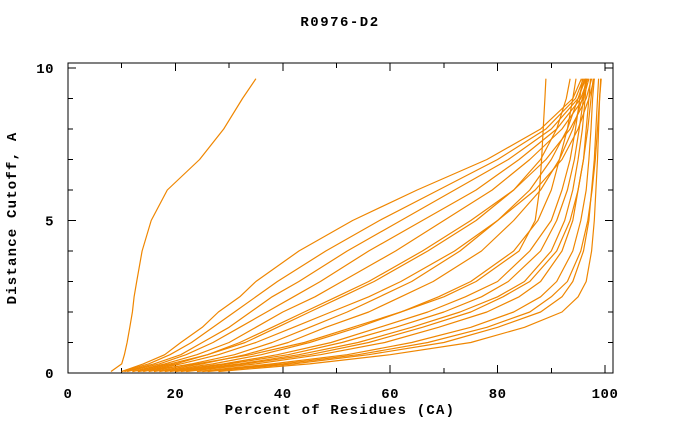 The height and width of the screenshot is (440, 680). I want to click on x-tick-label: 60, so click(390, 395).